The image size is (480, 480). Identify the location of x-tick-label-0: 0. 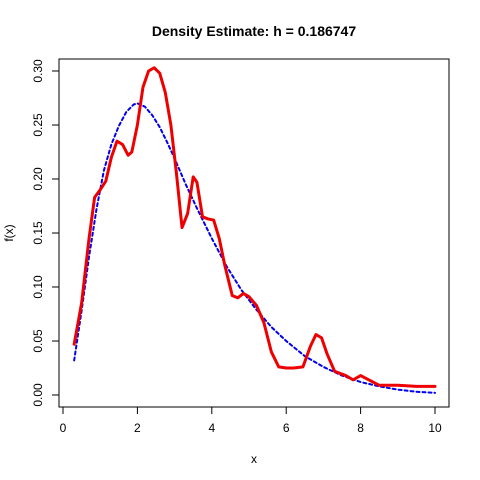
(63, 428).